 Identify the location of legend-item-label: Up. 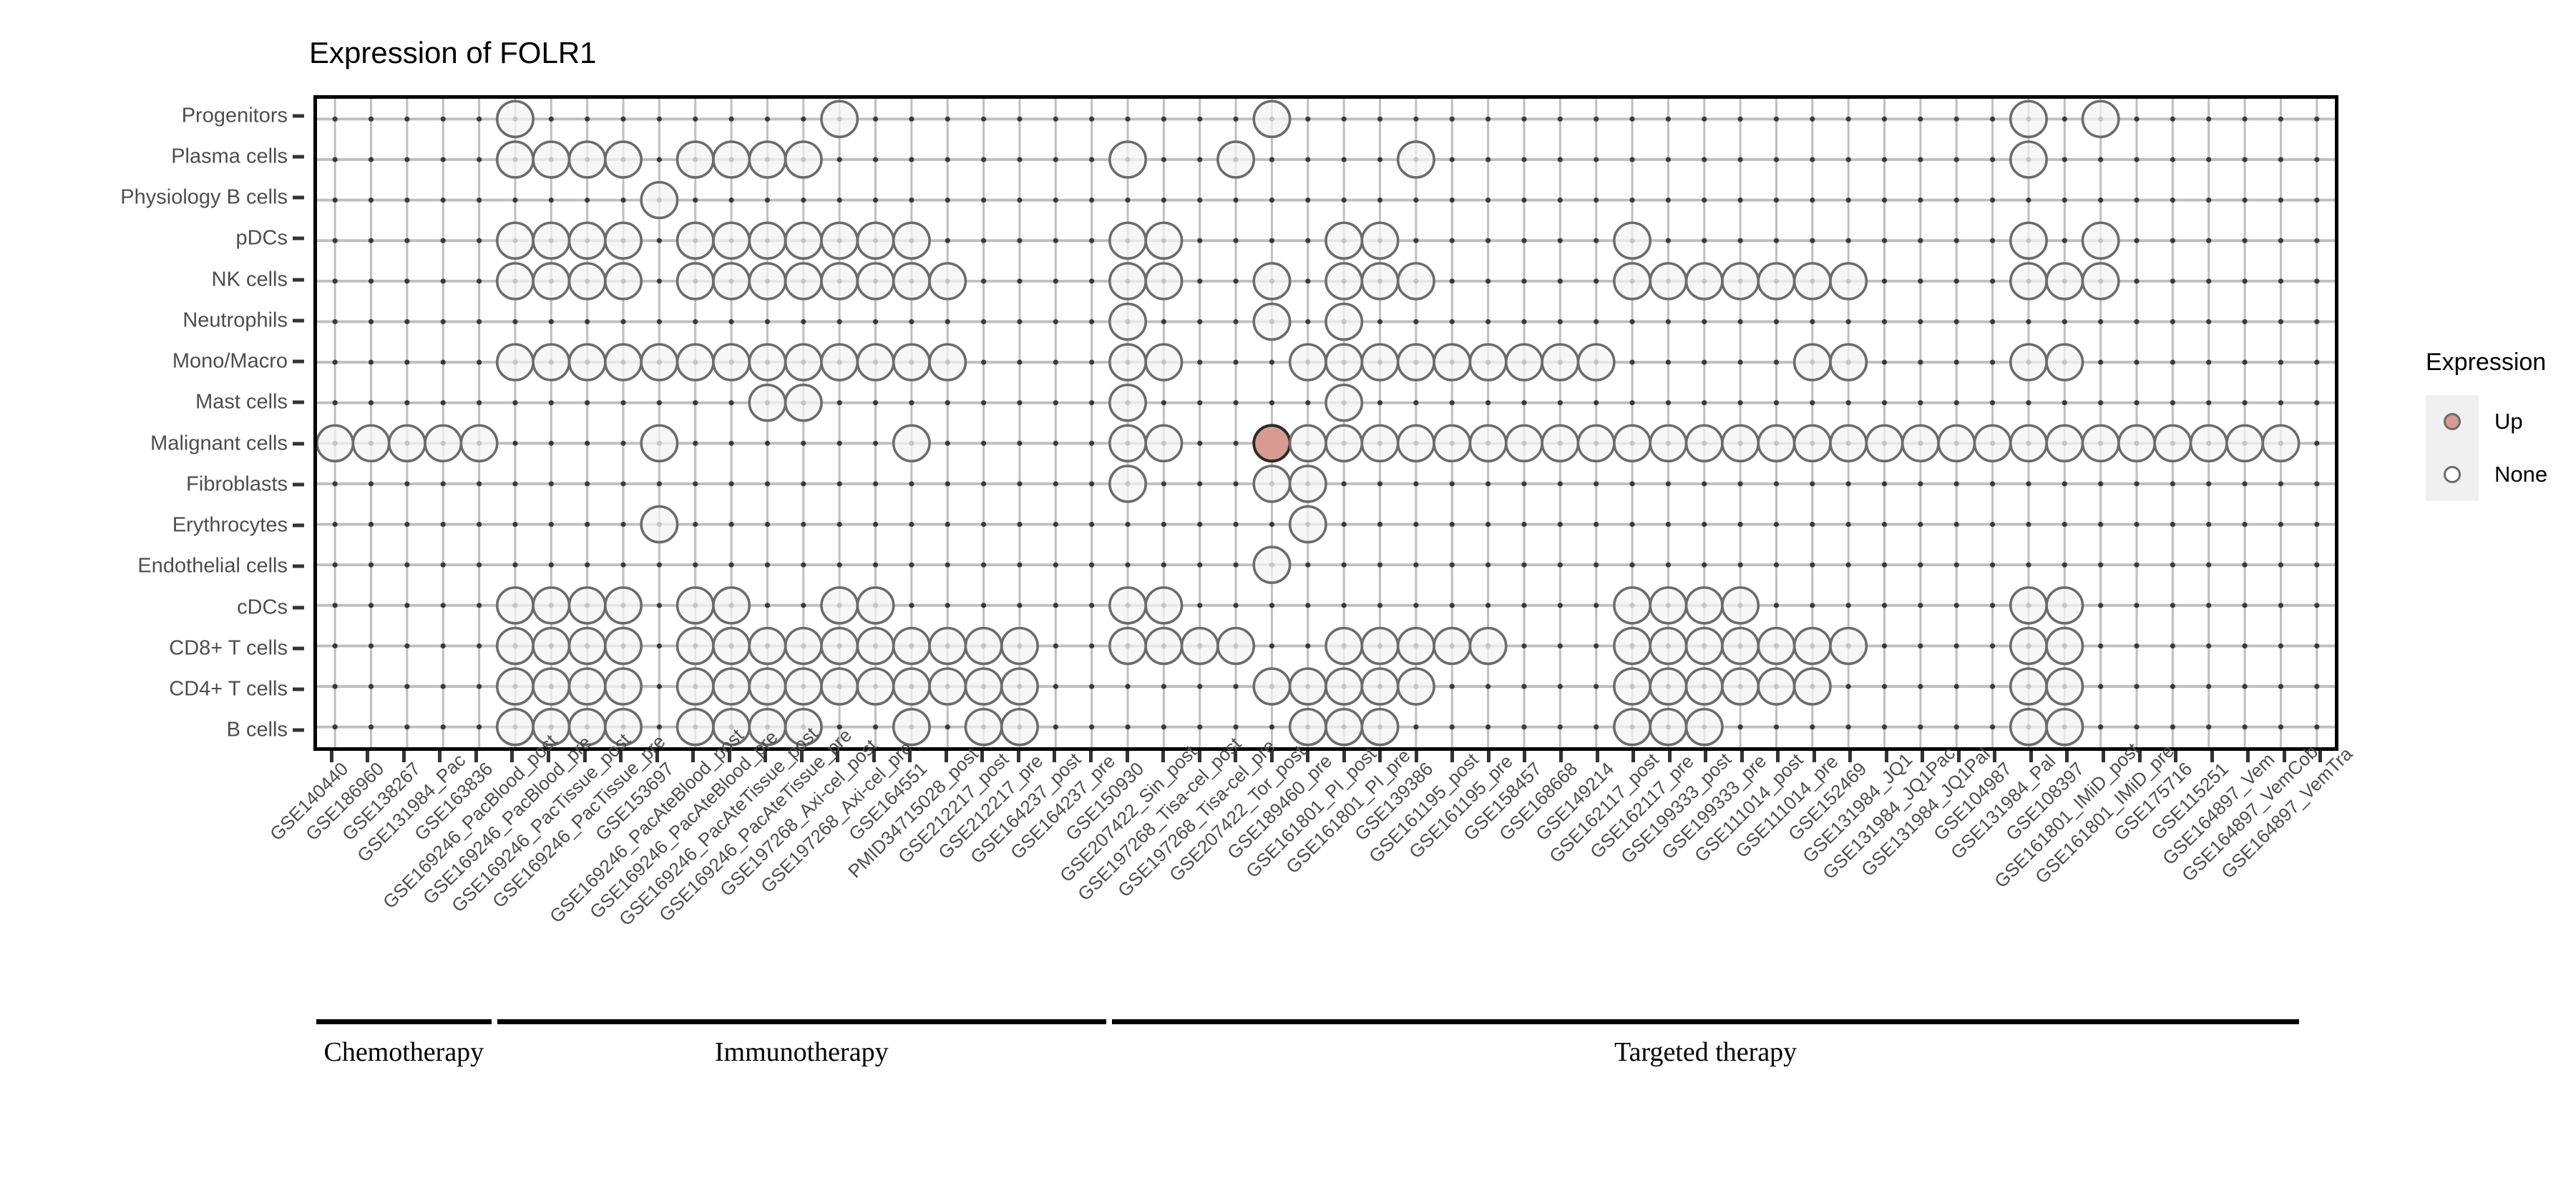
(2508, 421).